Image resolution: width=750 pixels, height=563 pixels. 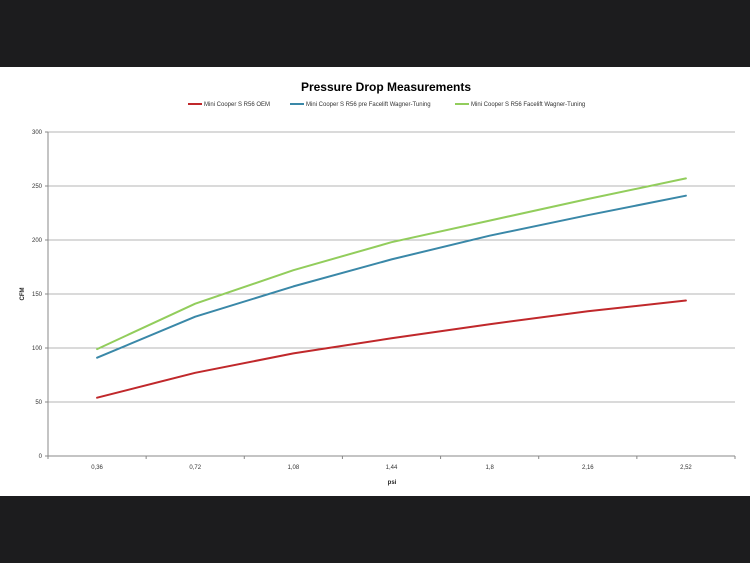 I want to click on y-tick-label: 150, so click(x=37, y=295).